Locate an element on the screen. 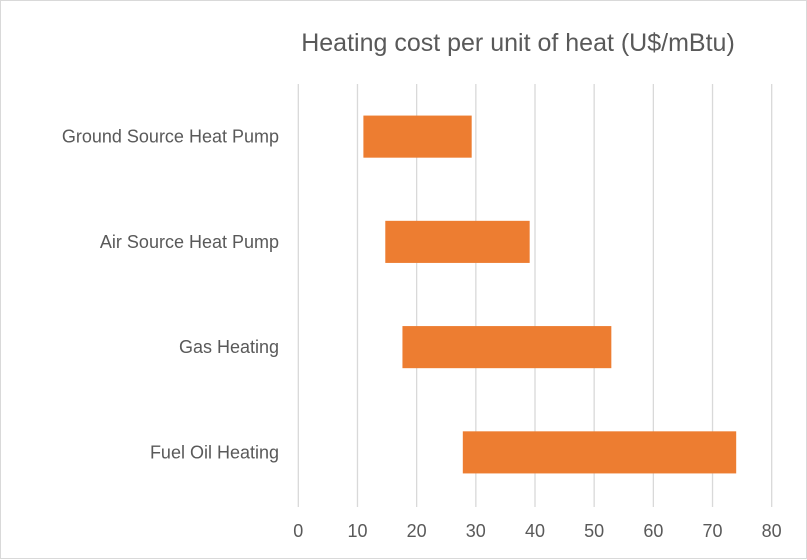  chart-title: Heating cost per unit of heat (U$/mBtu) is located at coordinates (518, 43).